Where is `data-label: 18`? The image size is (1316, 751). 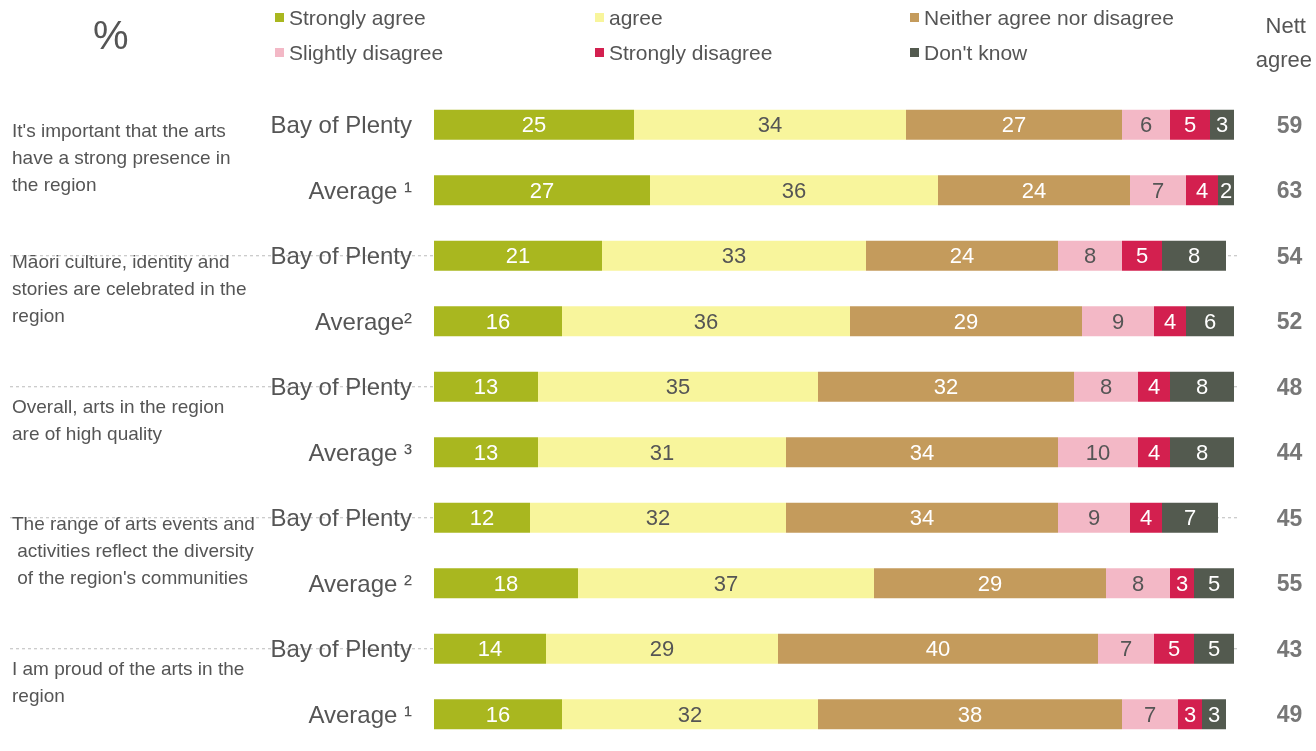
data-label: 18 is located at coordinates (506, 583).